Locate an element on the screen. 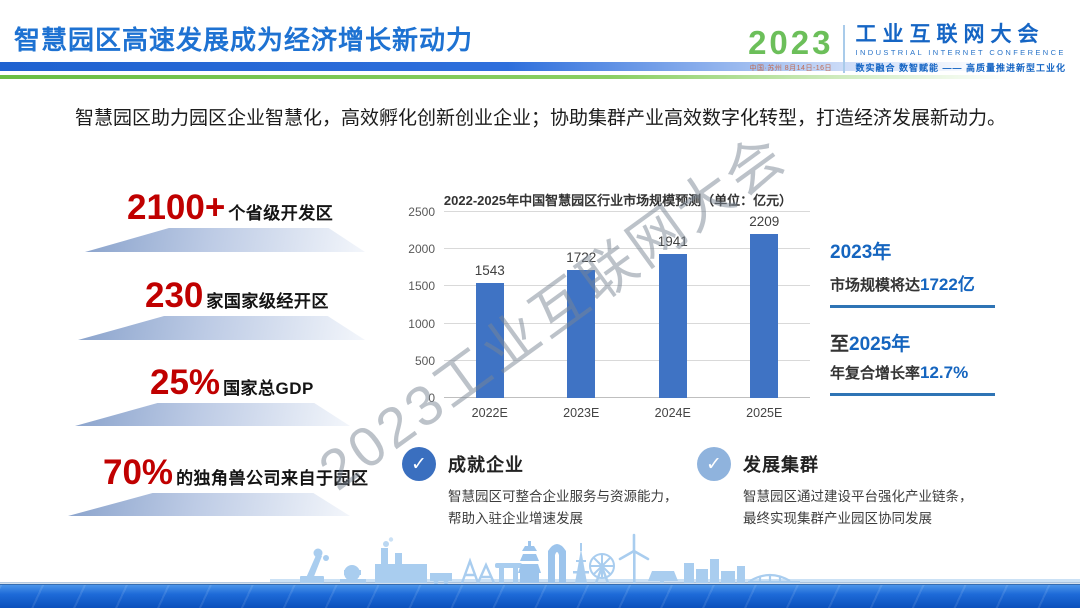 The height and width of the screenshot is (608, 1080). bottom-gradient-band is located at coordinates (540, 596).